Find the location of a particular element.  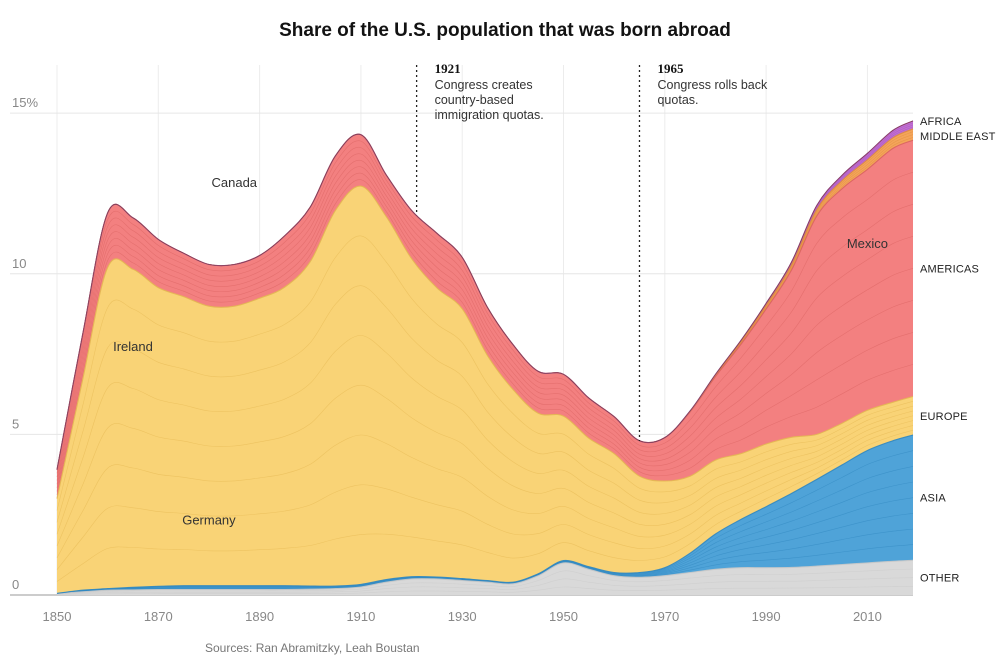

x-tick-label: 1950 is located at coordinates (563, 616).